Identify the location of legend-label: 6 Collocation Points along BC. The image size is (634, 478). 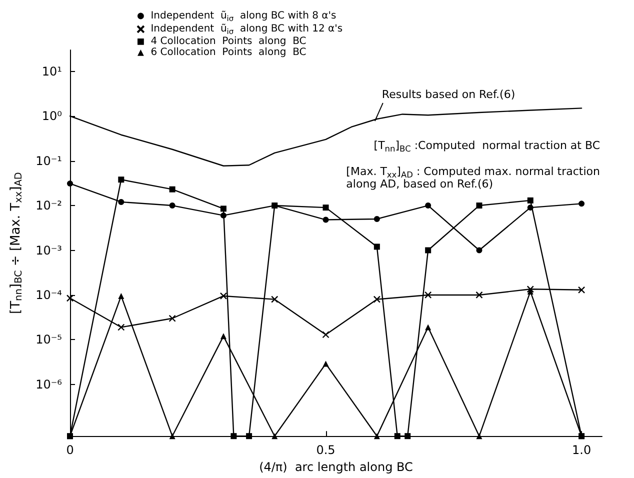
(228, 52).